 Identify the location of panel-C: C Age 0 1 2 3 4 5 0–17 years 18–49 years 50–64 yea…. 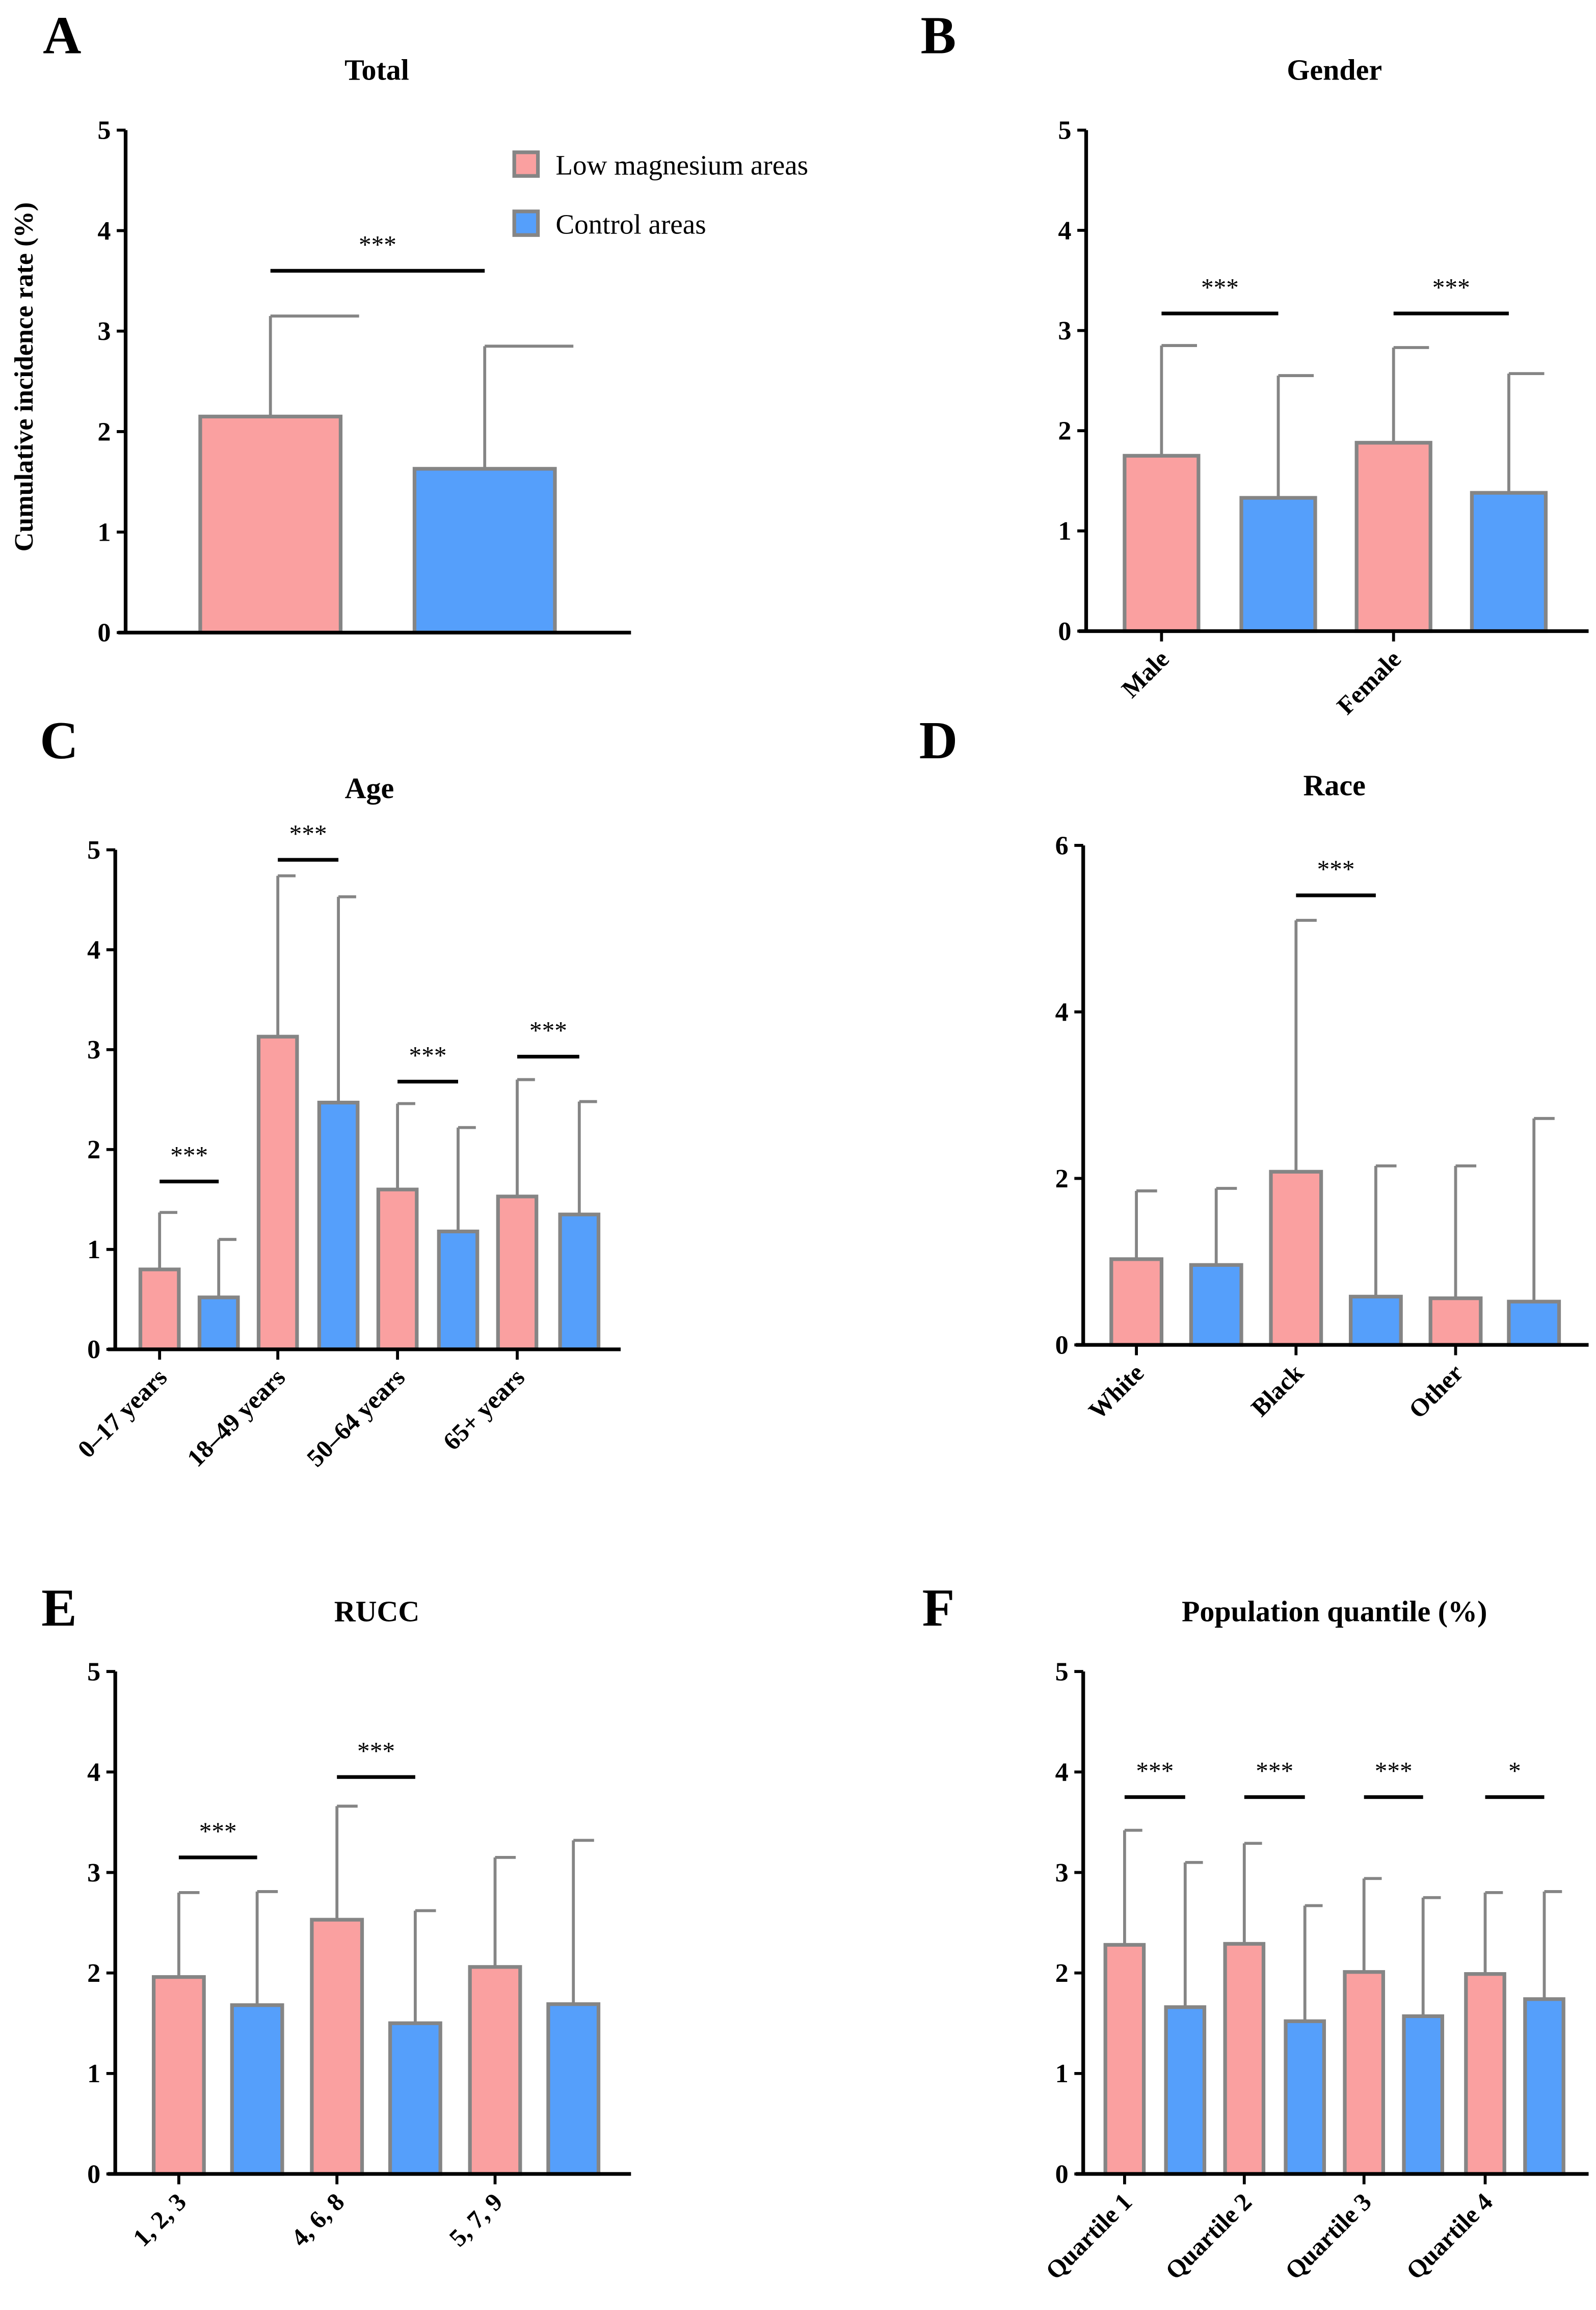
(330, 1092).